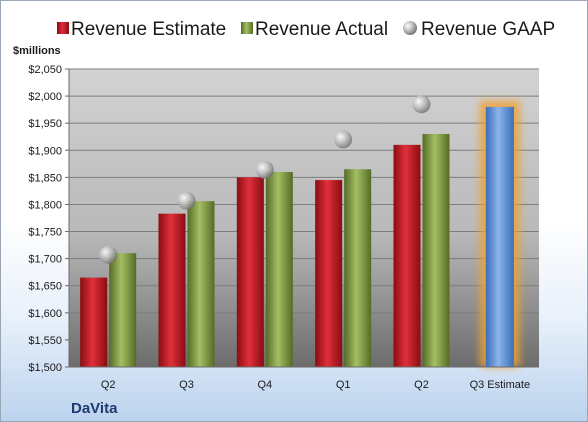 This screenshot has width=588, height=422. Describe the element at coordinates (45, 287) in the screenshot. I see `y-tick-label: $1,650` at that location.